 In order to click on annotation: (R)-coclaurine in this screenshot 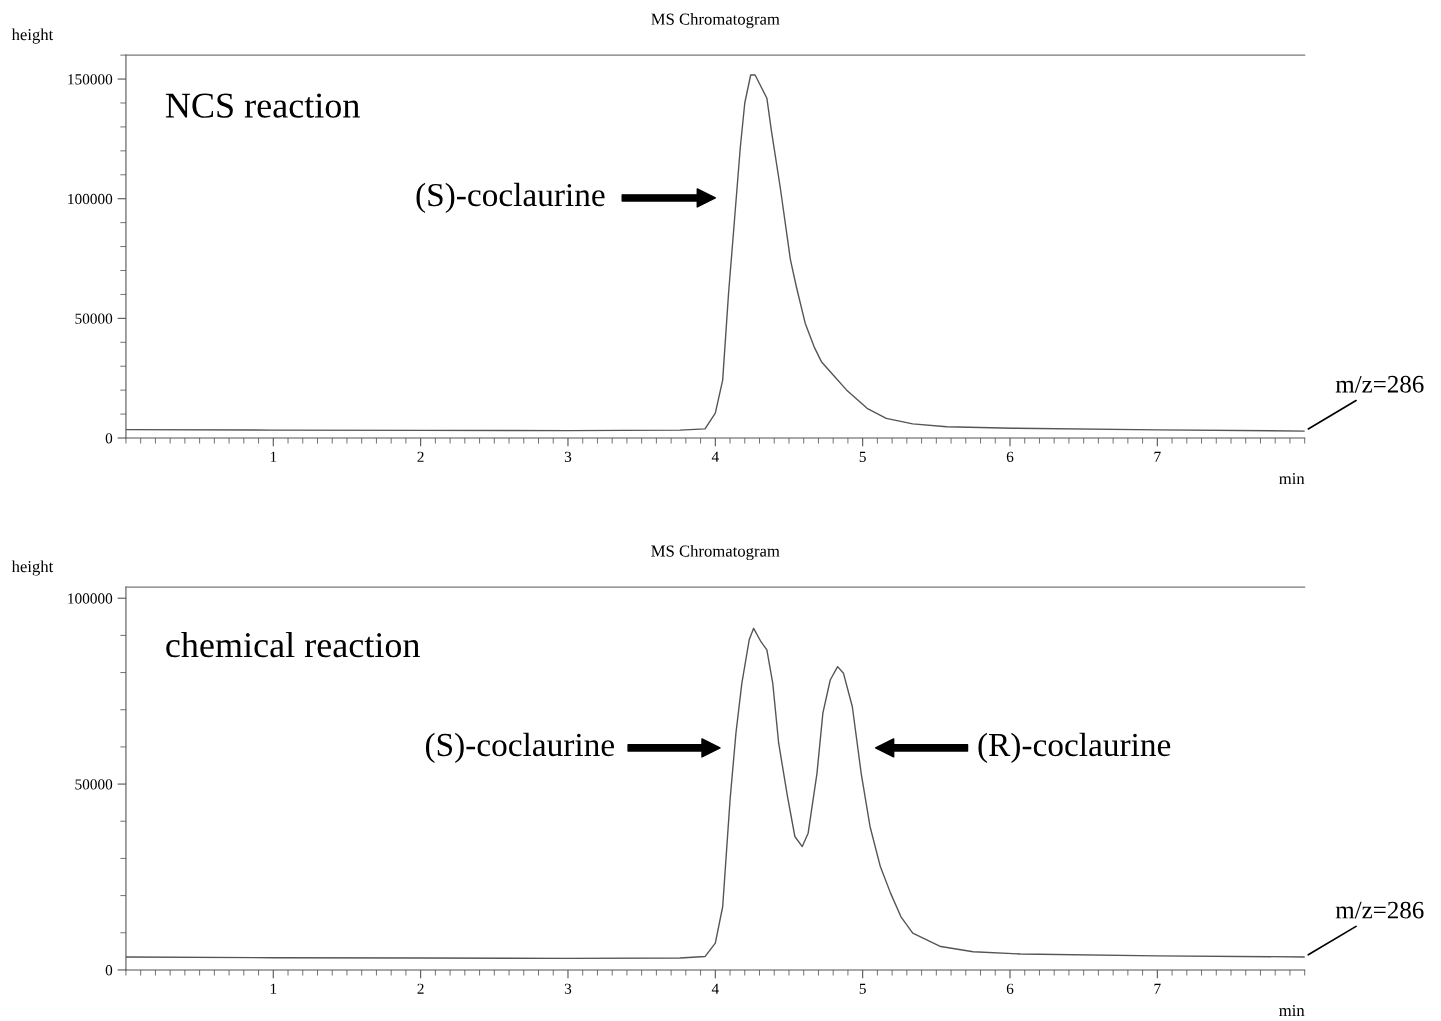, I will do `click(1074, 747)`.